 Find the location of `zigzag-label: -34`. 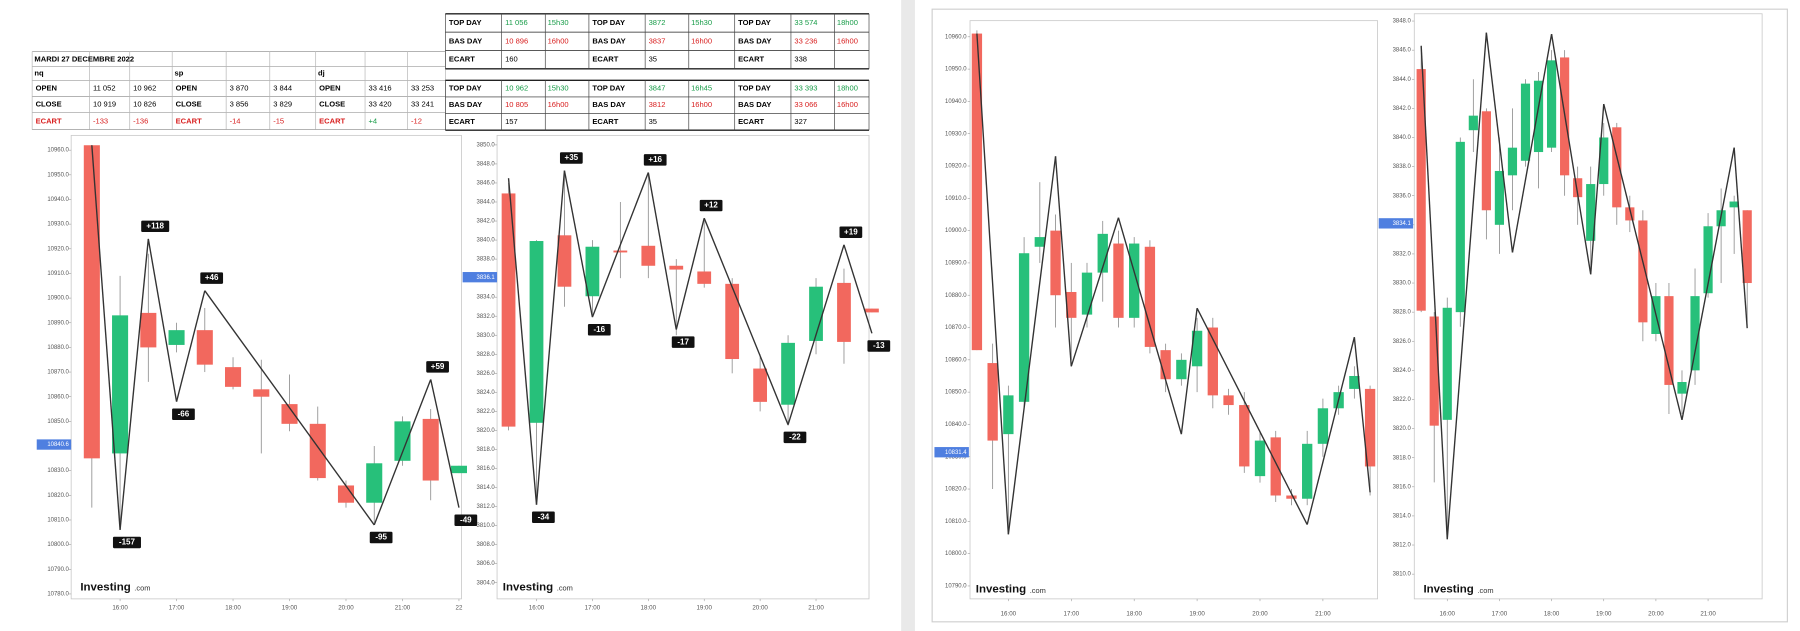

zigzag-label: -34 is located at coordinates (544, 516).